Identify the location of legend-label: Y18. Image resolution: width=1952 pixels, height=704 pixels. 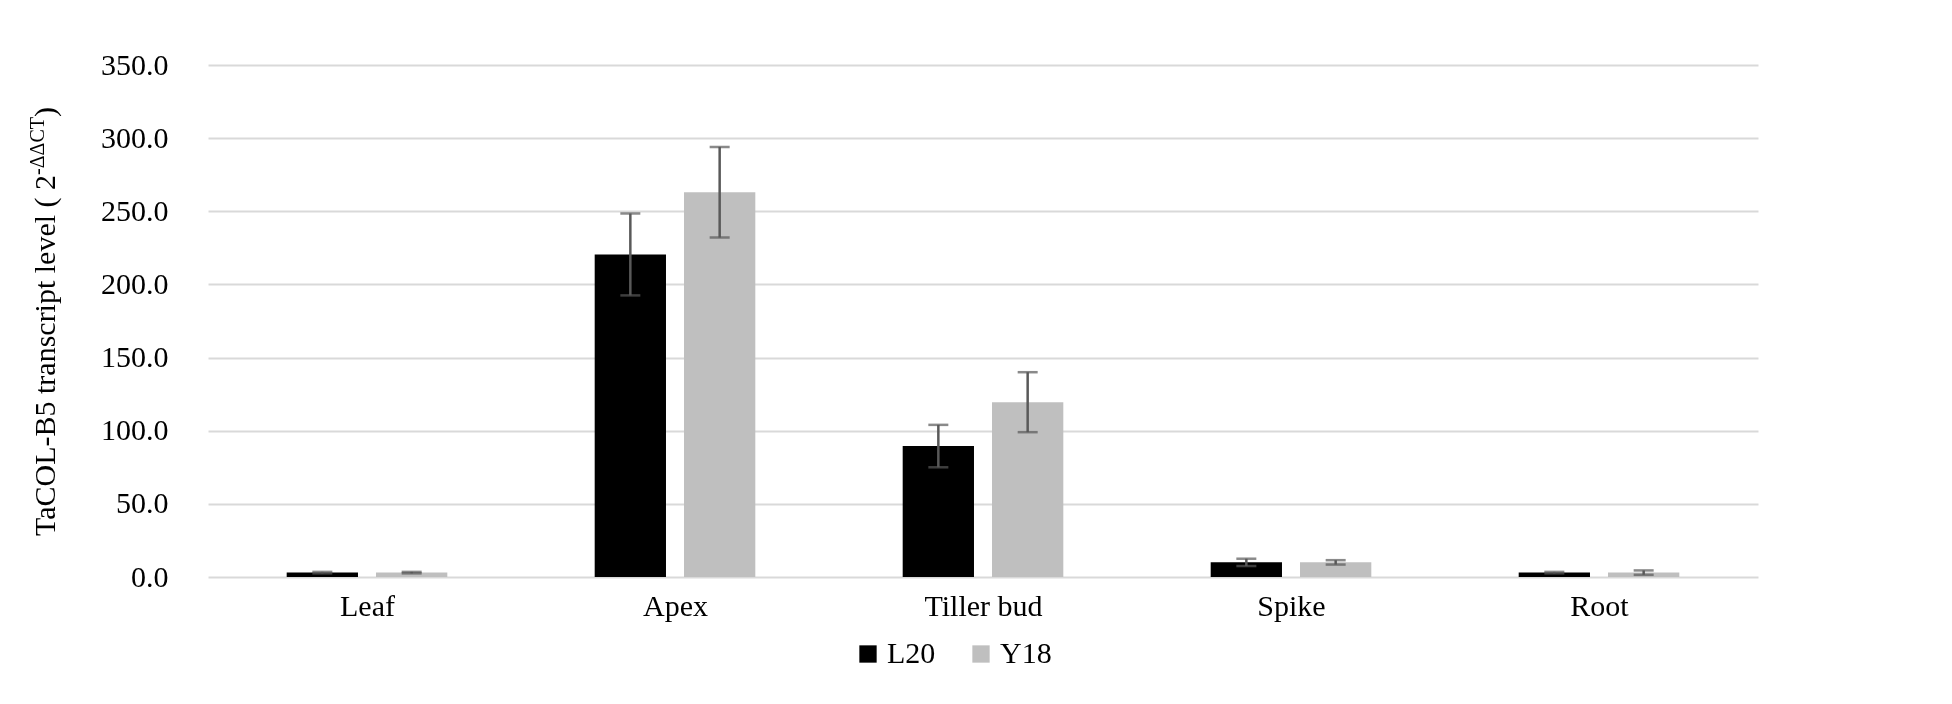
(1026, 652).